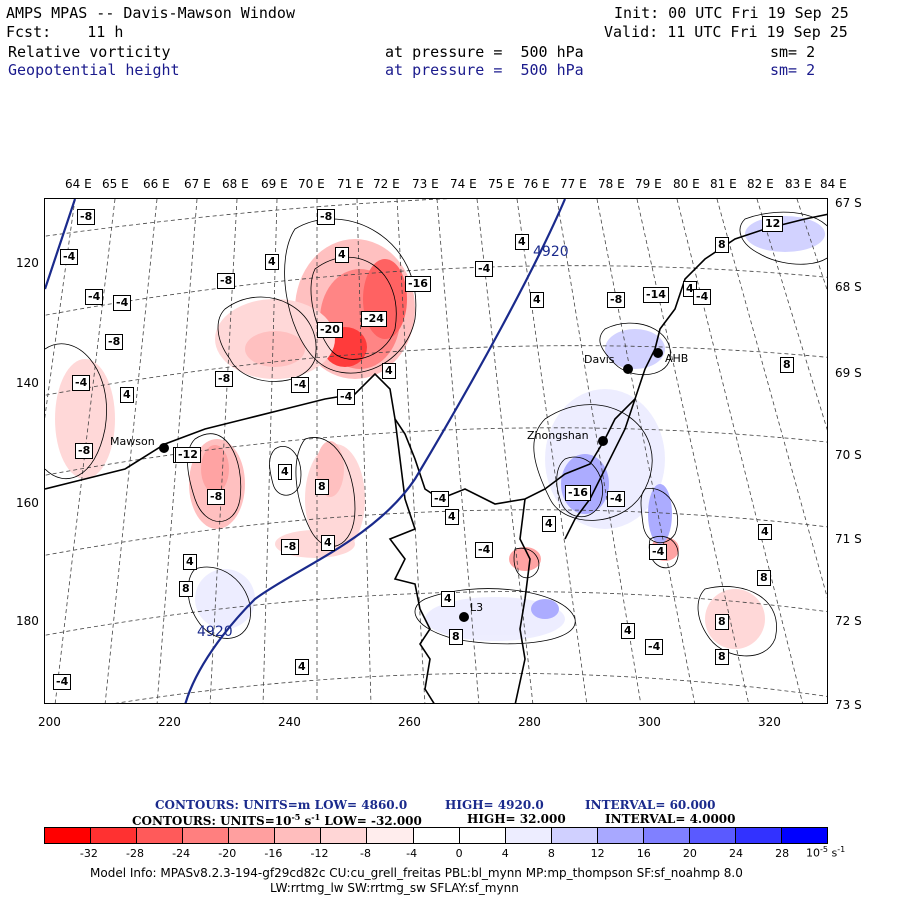 The image size is (900, 900). I want to click on left-axis-tick: 120, so click(27, 263).